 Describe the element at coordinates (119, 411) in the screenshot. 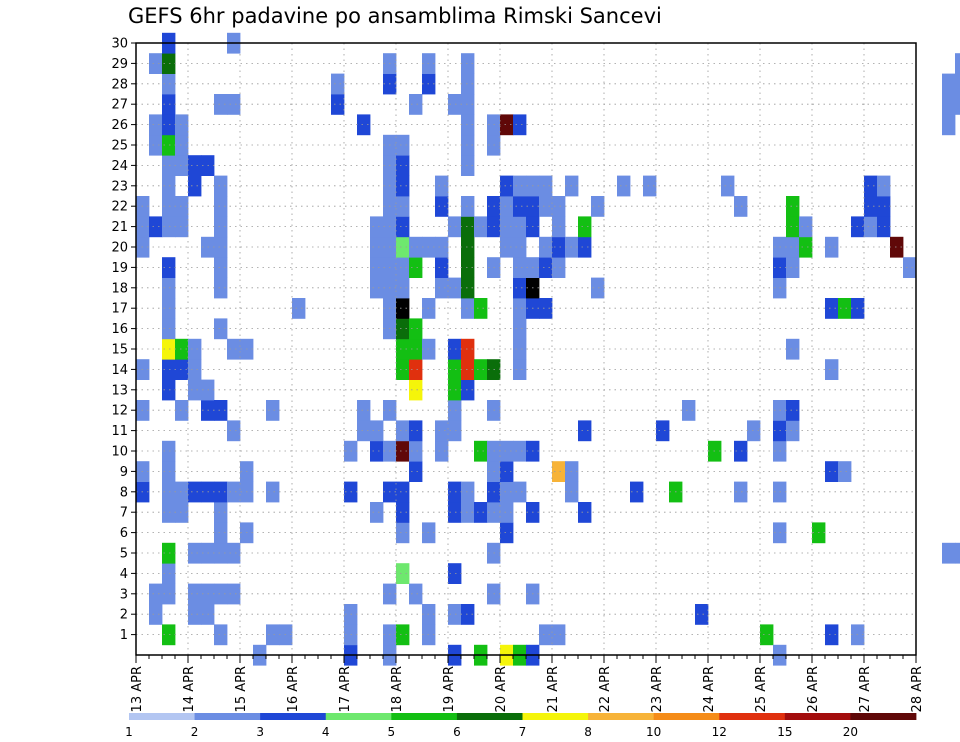

I see `y-tick-label: 12` at that location.